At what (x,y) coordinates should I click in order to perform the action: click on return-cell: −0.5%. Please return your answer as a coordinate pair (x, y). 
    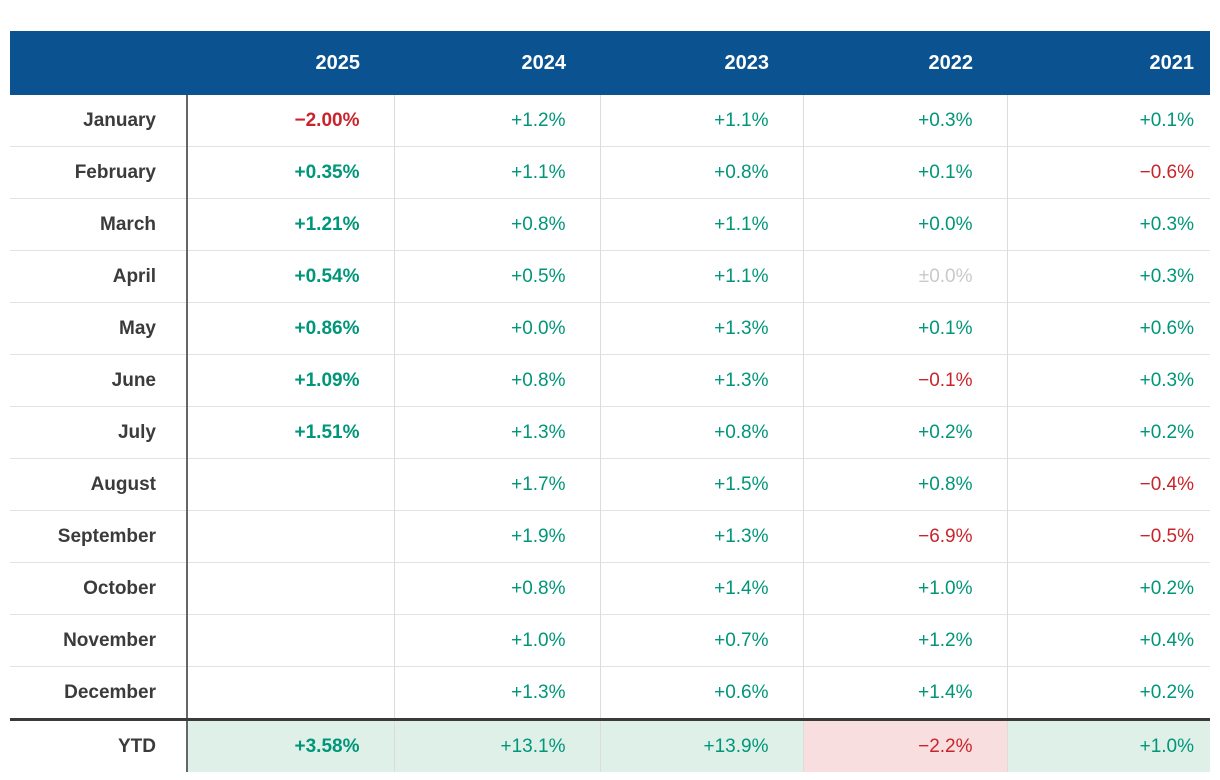
    Looking at the image, I should click on (1108, 536).